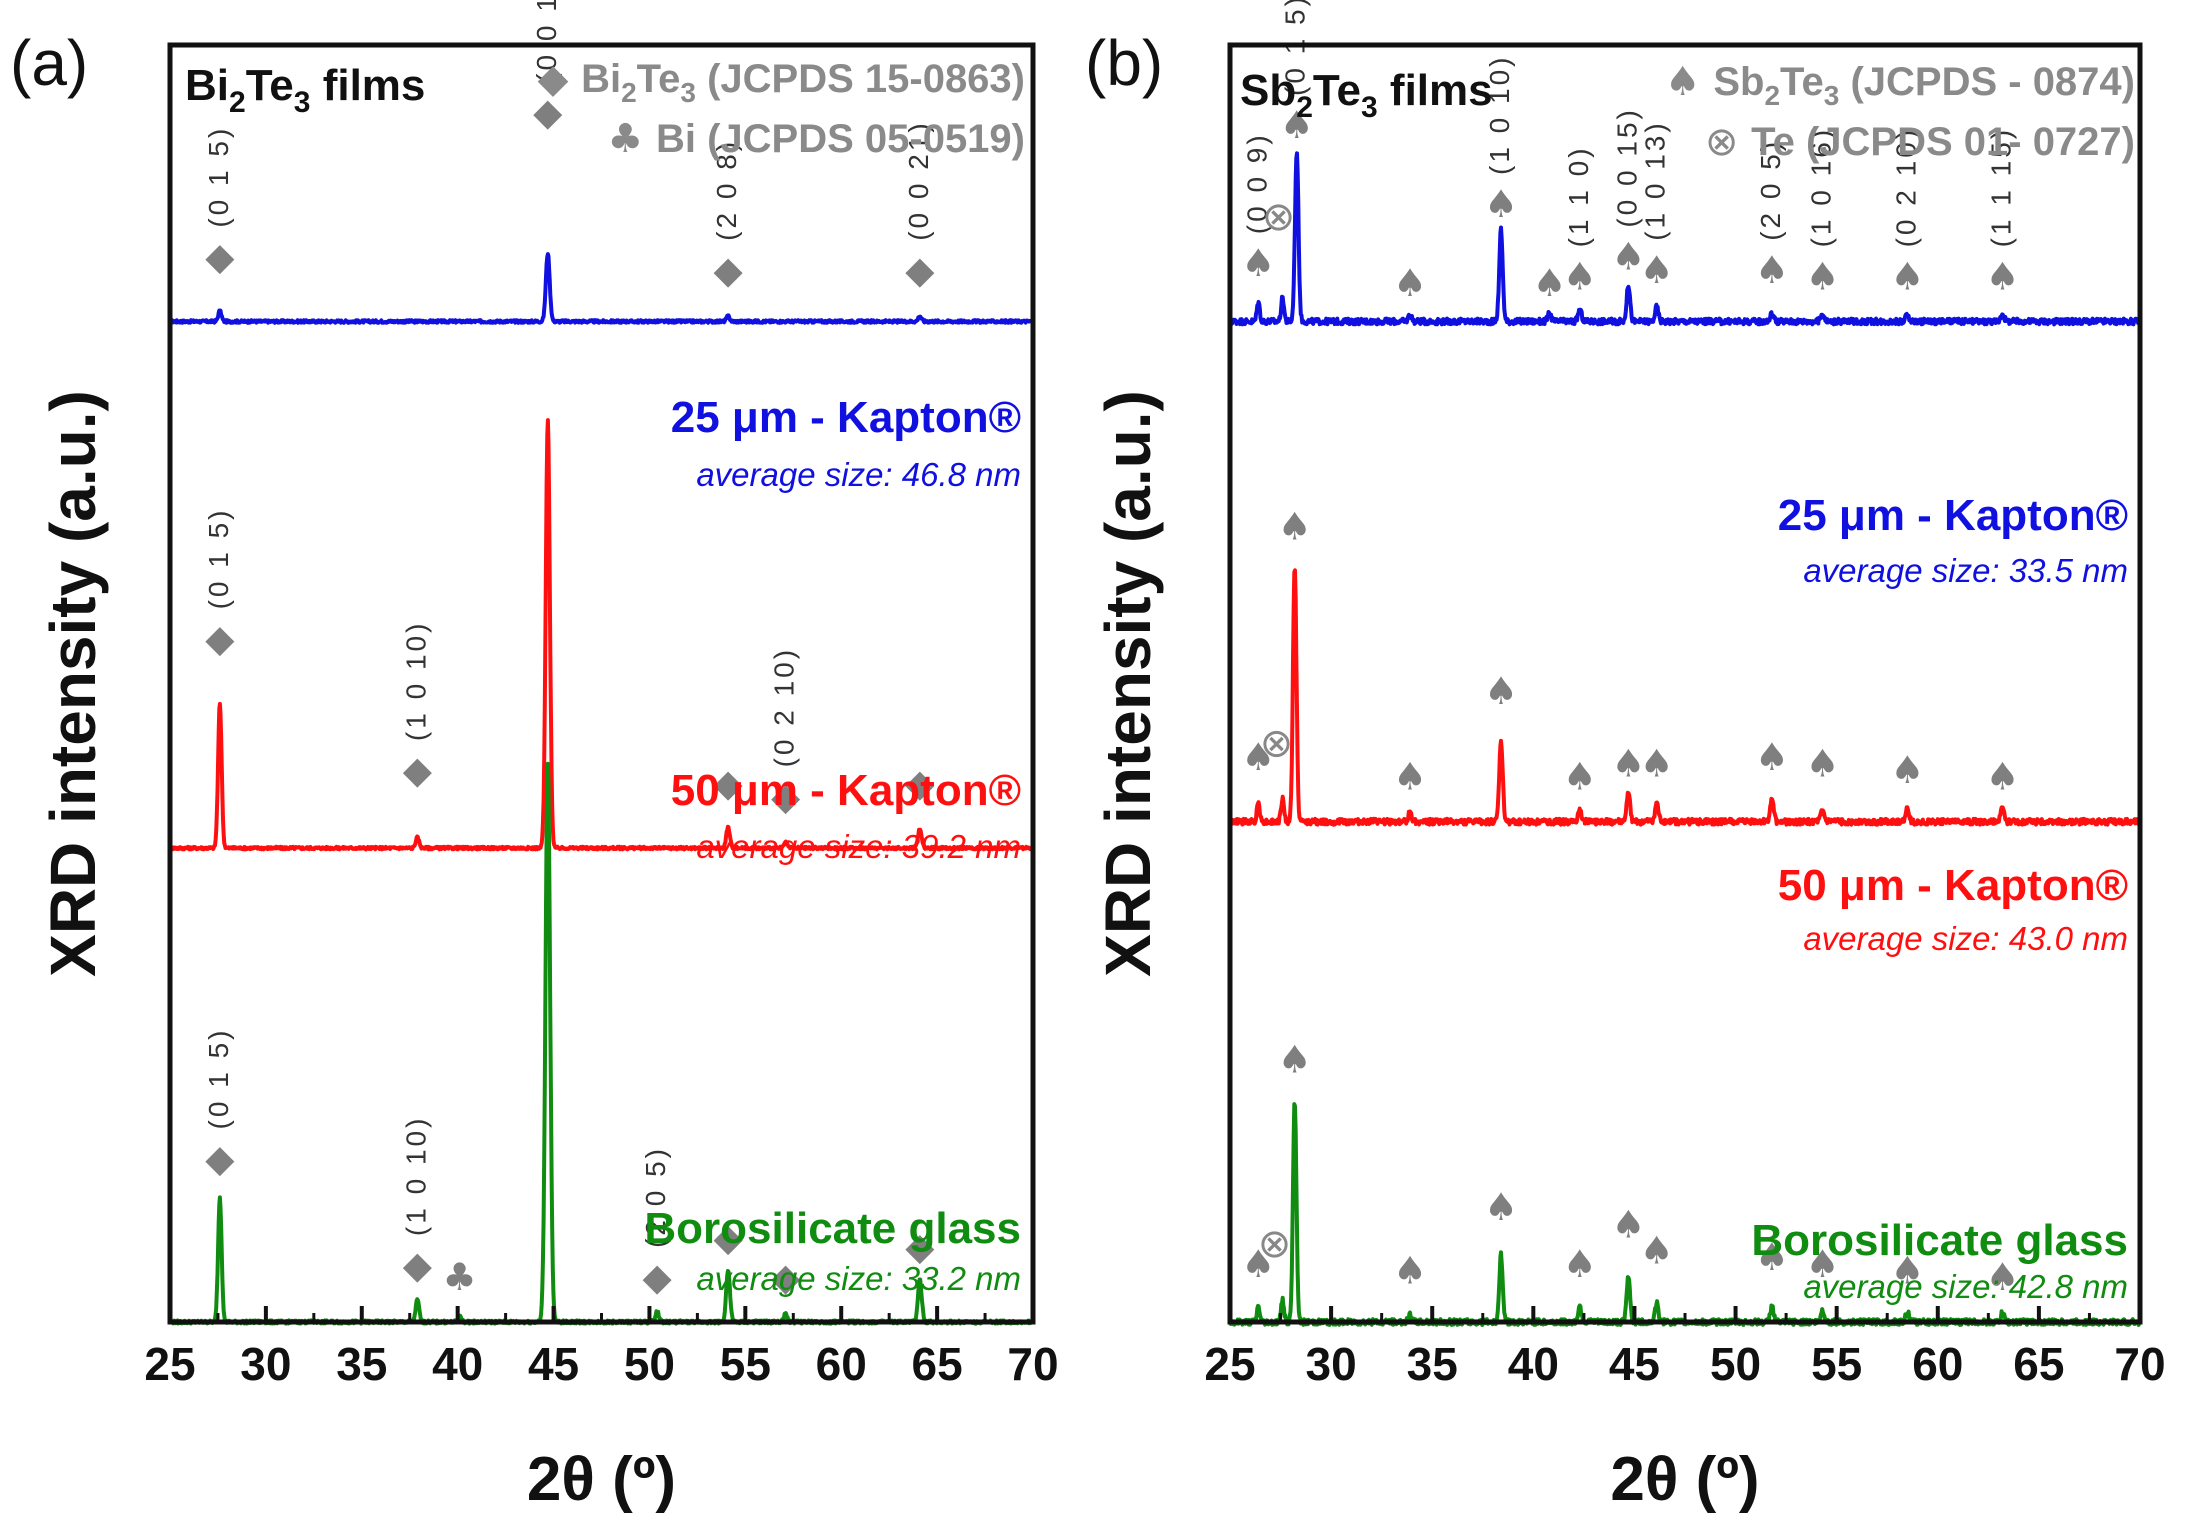 This screenshot has height=1529, width=2185. Describe the element at coordinates (726, 190) in the screenshot. I see `hkl-label: (2 0 8)` at that location.